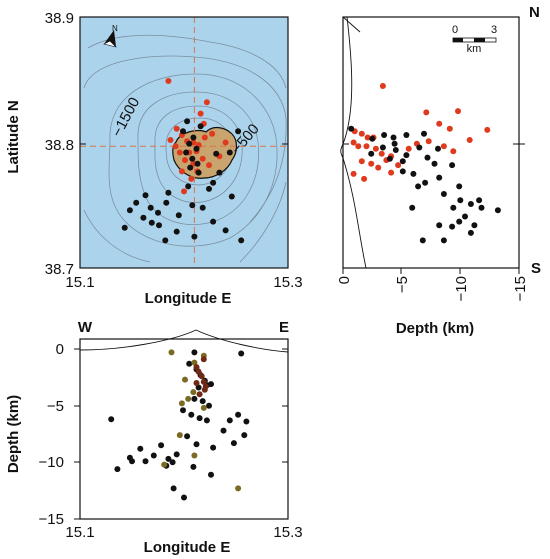 The width and height of the screenshot is (550, 559). Describe the element at coordinates (13, 136) in the screenshot. I see `map-y-axis-label: Latitude N` at that location.